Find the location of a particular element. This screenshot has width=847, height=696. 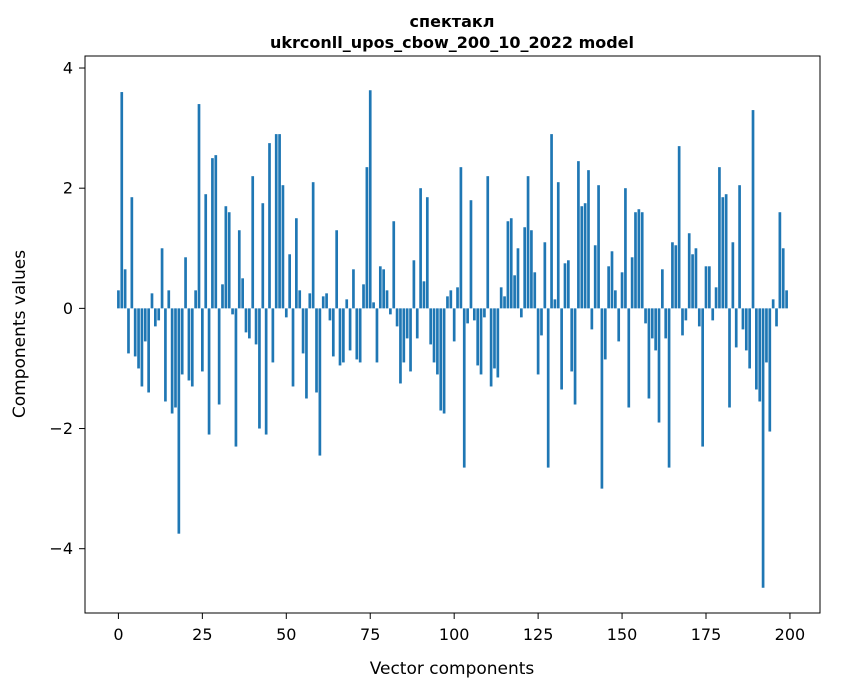

x-tick-label: 100 is located at coordinates (454, 634).